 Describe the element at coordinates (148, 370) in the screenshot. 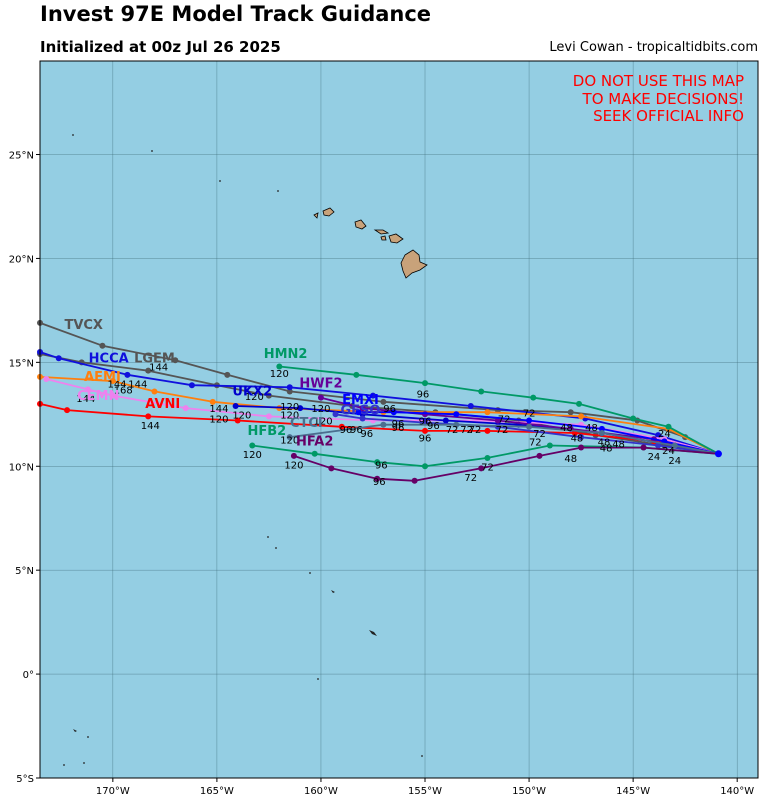

I see `track-point-lgem` at that location.